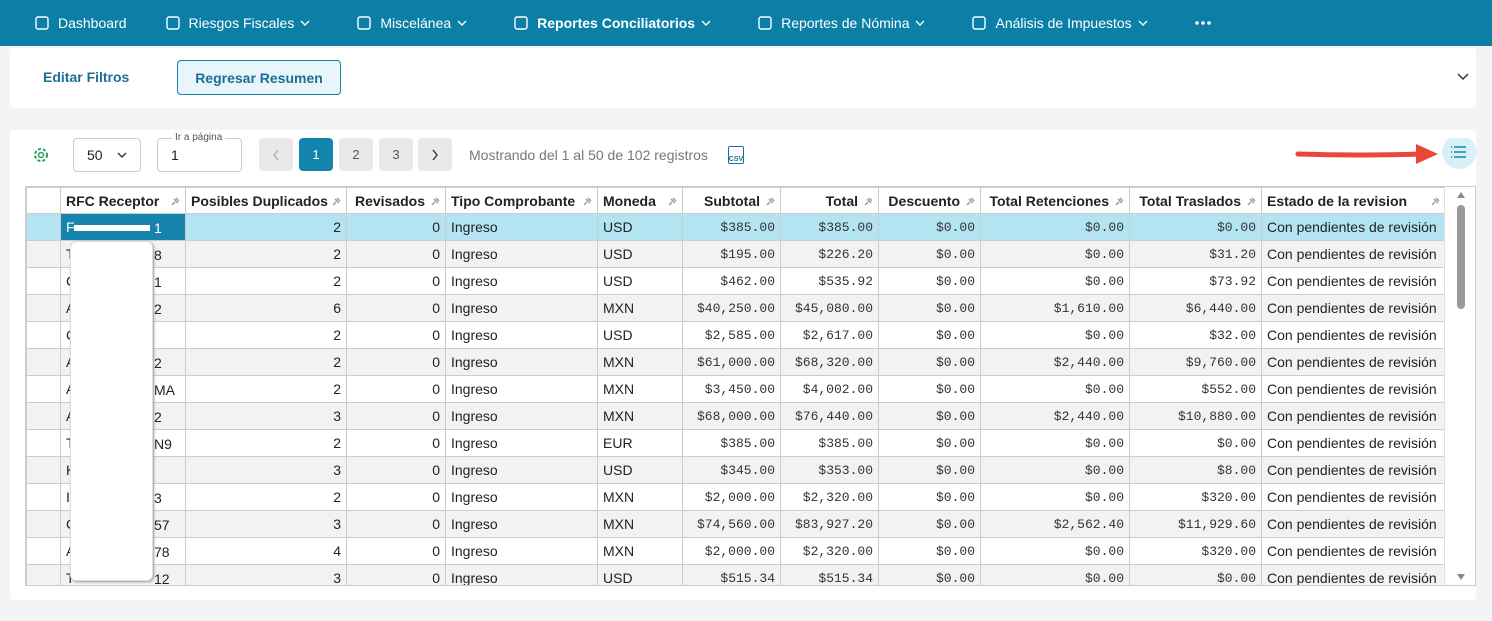 The height and width of the screenshot is (621, 1492). I want to click on column-header: Moneda, so click(640, 201).